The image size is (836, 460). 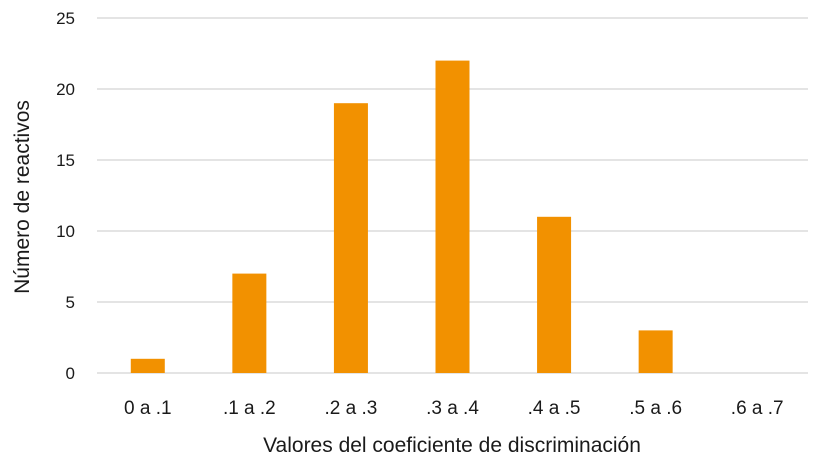 What do you see at coordinates (65, 196) in the screenshot?
I see `y-axis-ticks: 0 5 10 15 20 25` at bounding box center [65, 196].